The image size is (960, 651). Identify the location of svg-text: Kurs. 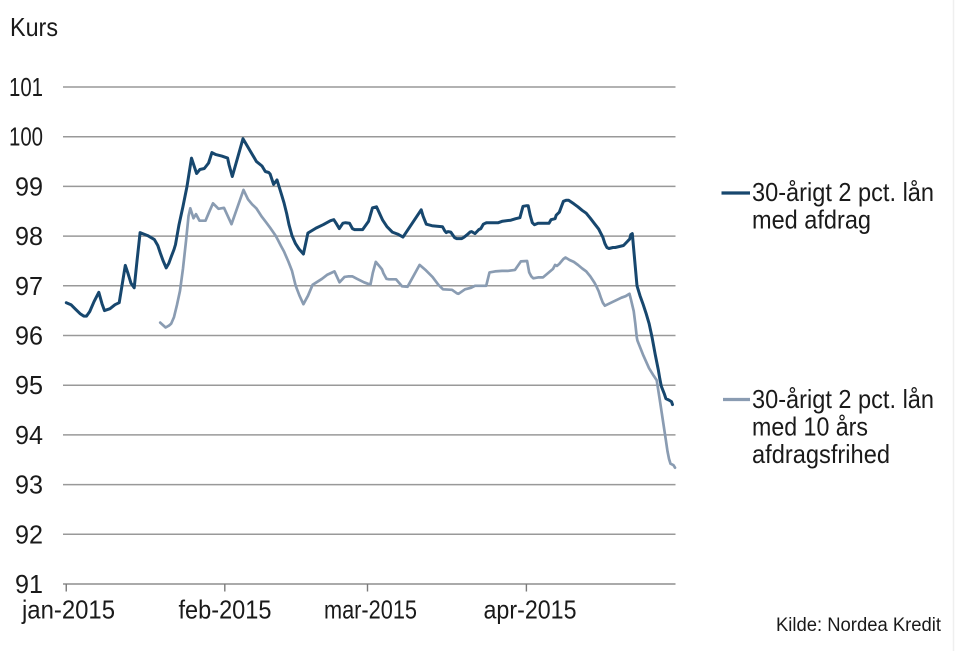
(34, 27).